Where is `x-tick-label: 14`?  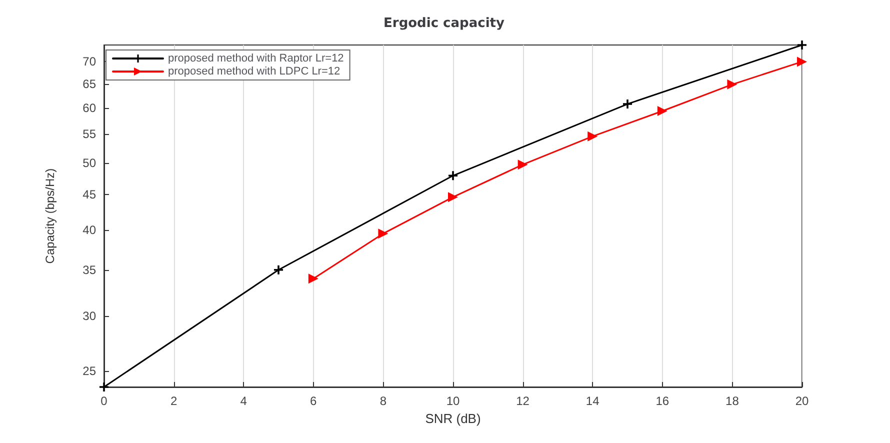 x-tick-label: 14 is located at coordinates (593, 401).